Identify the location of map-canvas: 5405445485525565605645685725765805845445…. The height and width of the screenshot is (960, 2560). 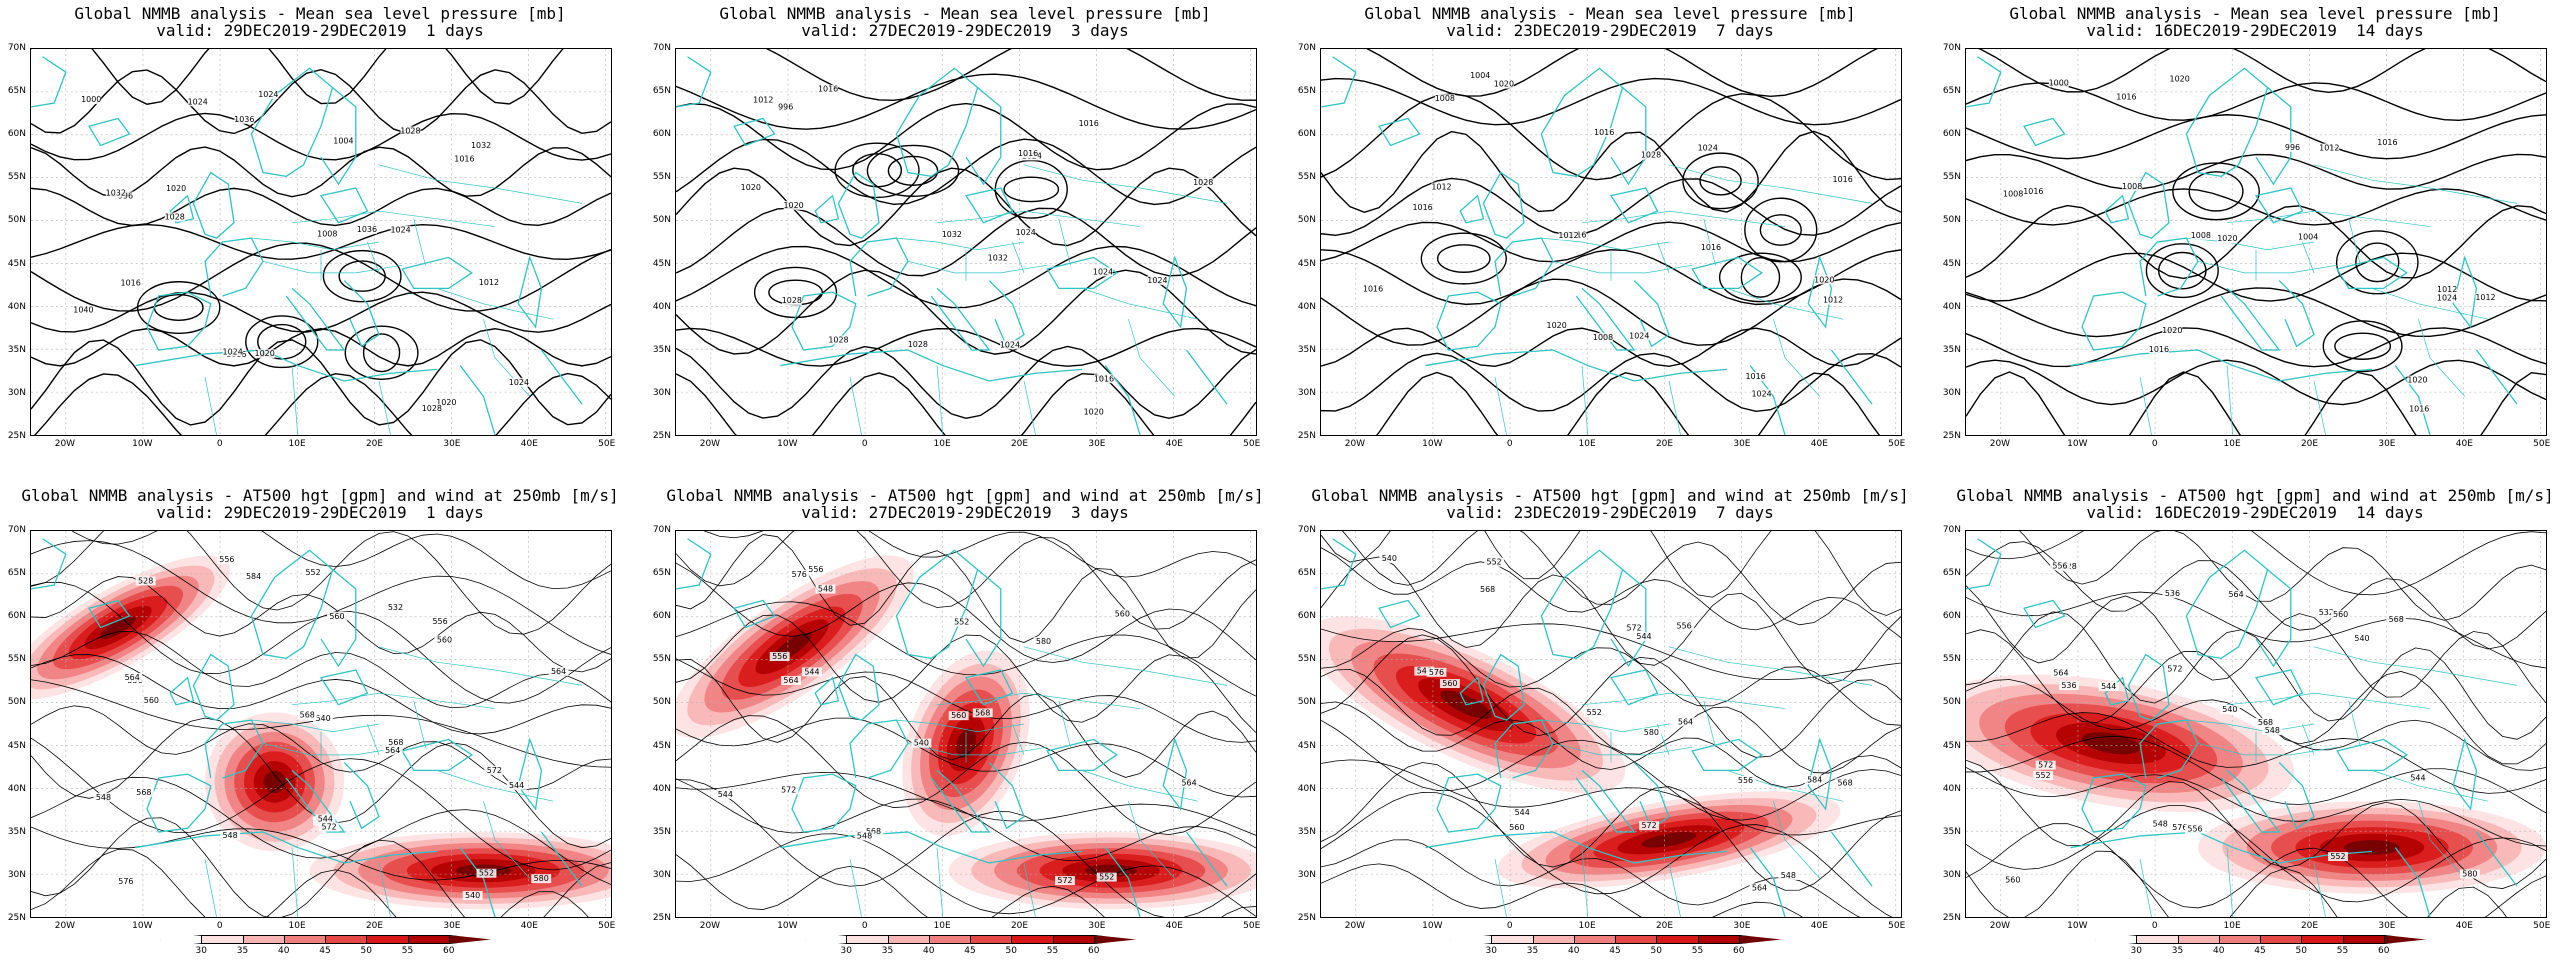
(1611, 724).